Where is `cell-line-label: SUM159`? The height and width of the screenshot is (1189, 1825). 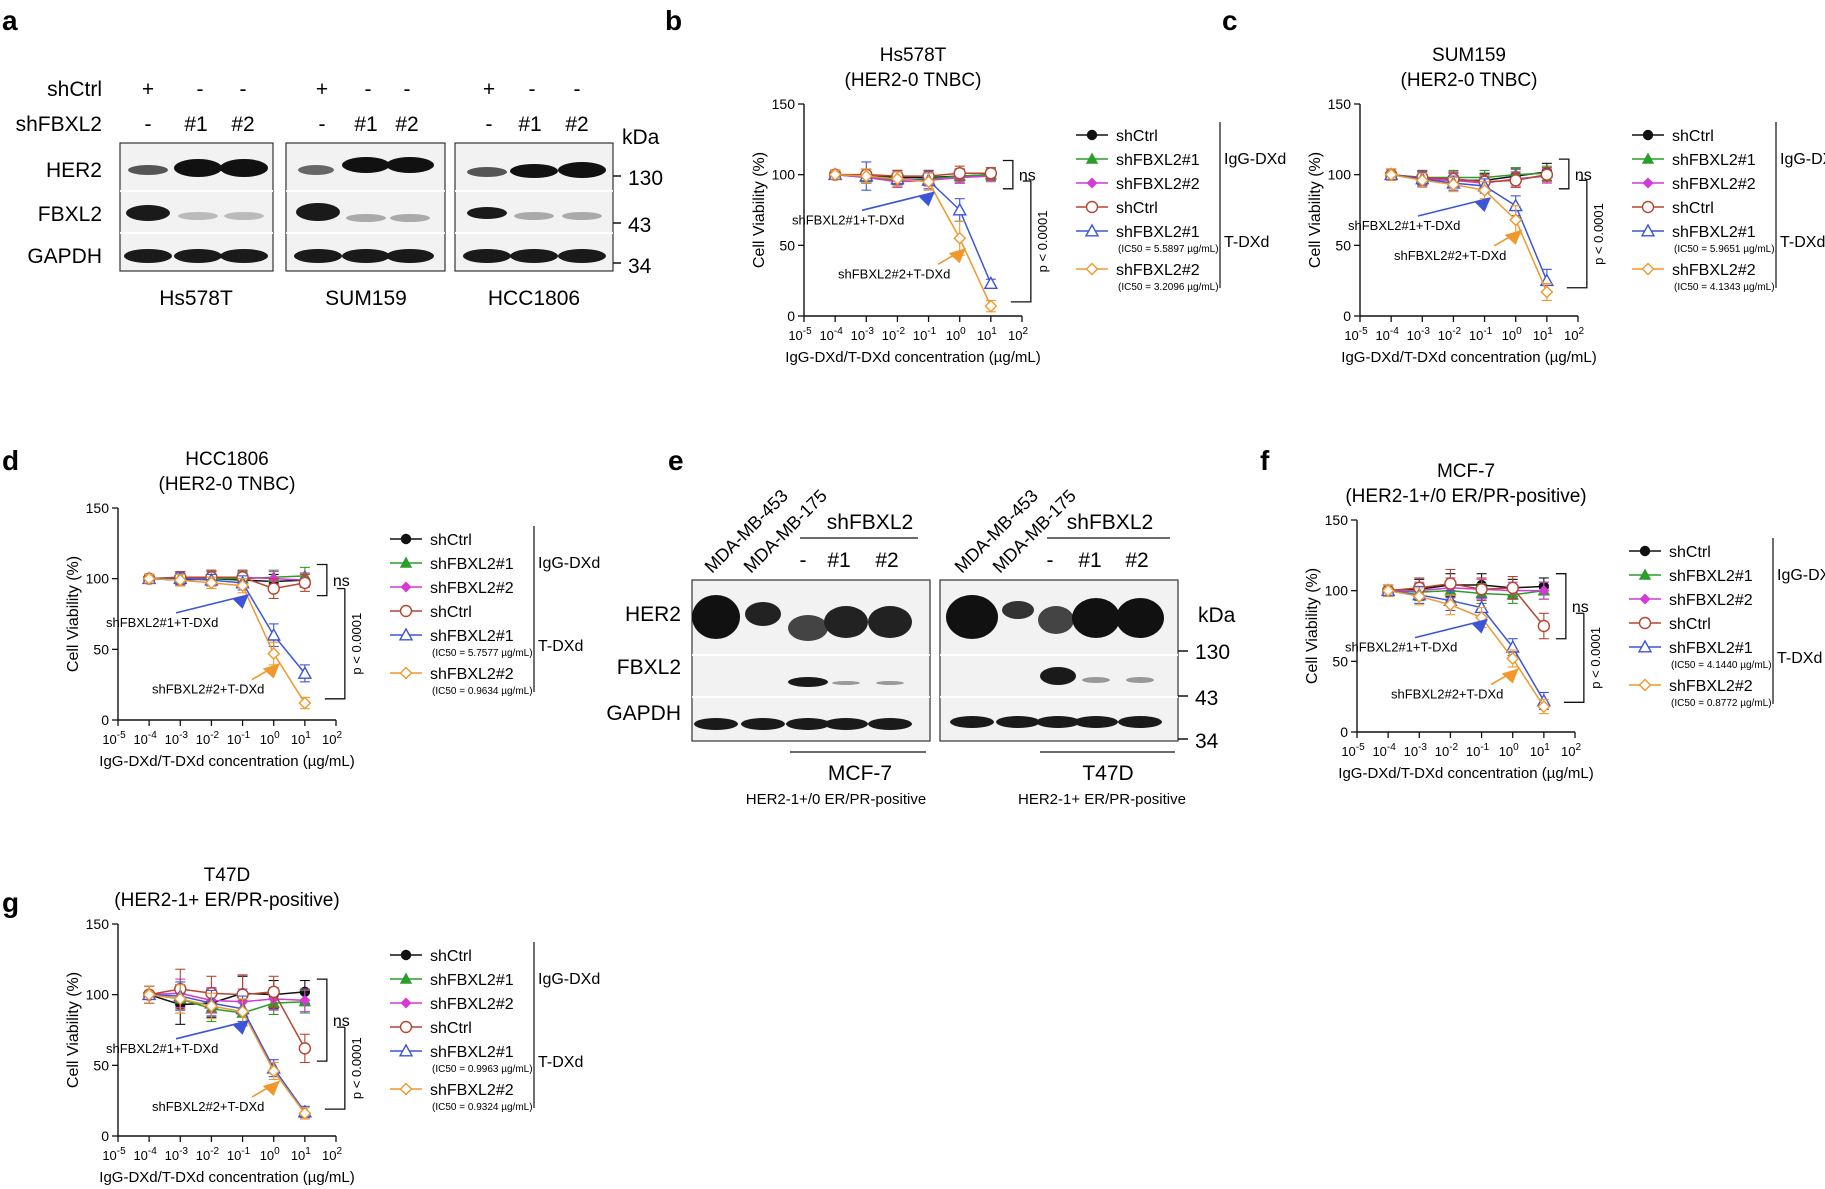
cell-line-label: SUM159 is located at coordinates (366, 298).